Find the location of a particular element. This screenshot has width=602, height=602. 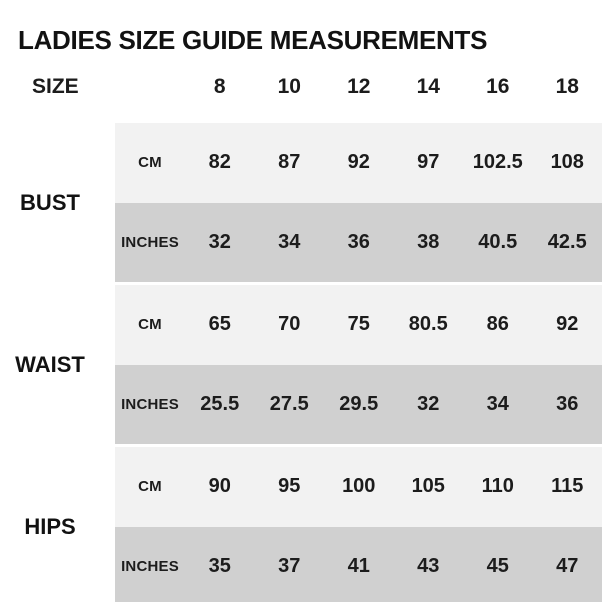

table-cell: 95 is located at coordinates (289, 486).